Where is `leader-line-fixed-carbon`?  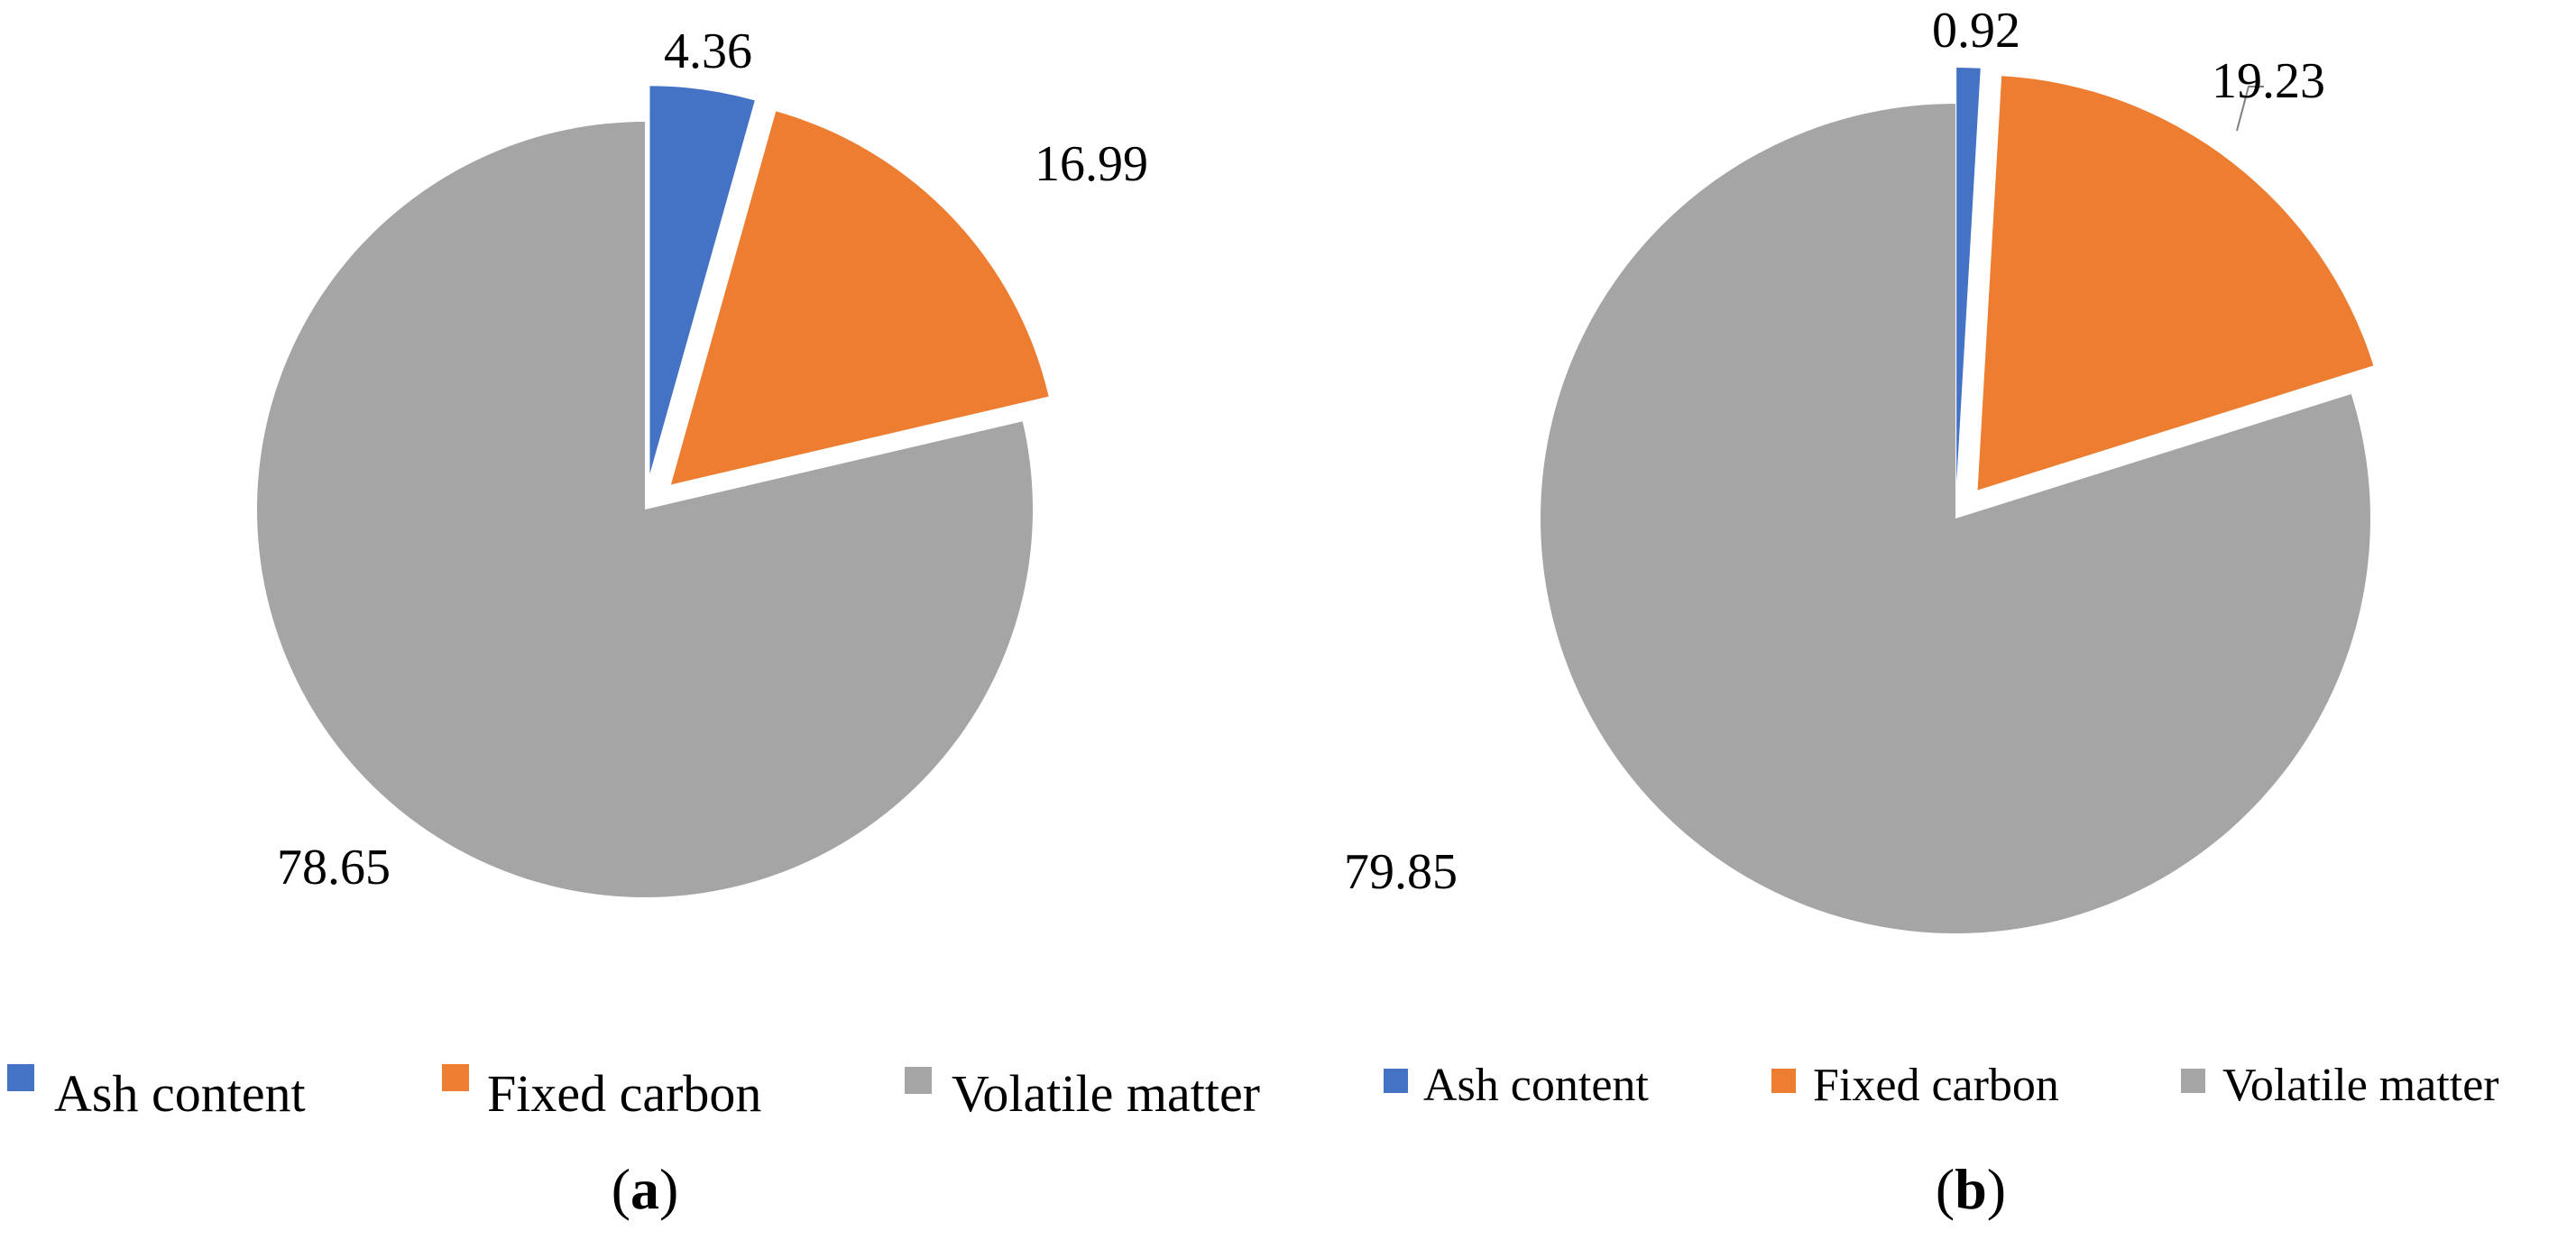
leader-line-fixed-carbon is located at coordinates (2250, 109).